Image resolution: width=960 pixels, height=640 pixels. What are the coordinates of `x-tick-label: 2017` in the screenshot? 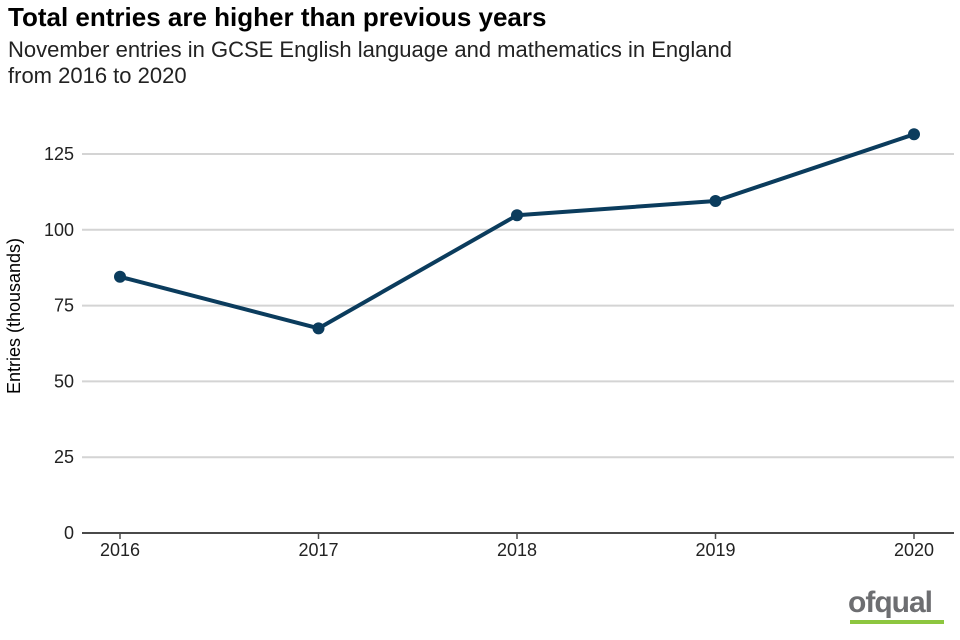 It's located at (318, 550).